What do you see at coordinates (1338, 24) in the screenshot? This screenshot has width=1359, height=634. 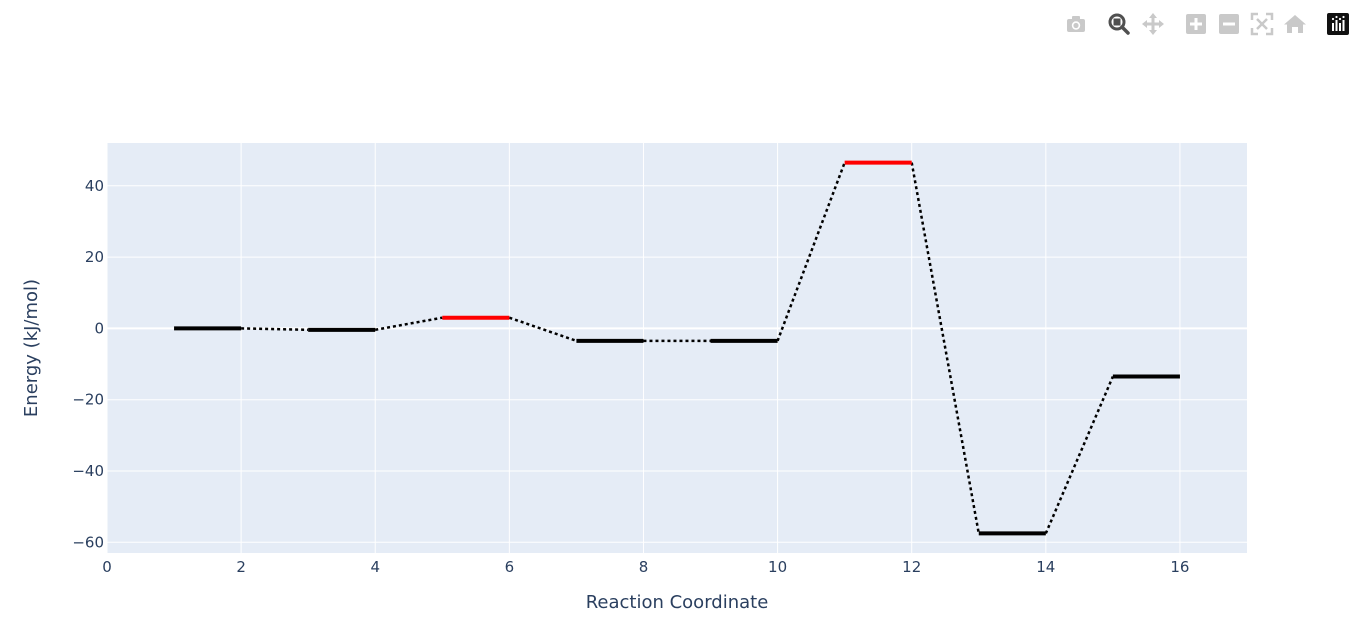 I see `plotly-logo-icon` at bounding box center [1338, 24].